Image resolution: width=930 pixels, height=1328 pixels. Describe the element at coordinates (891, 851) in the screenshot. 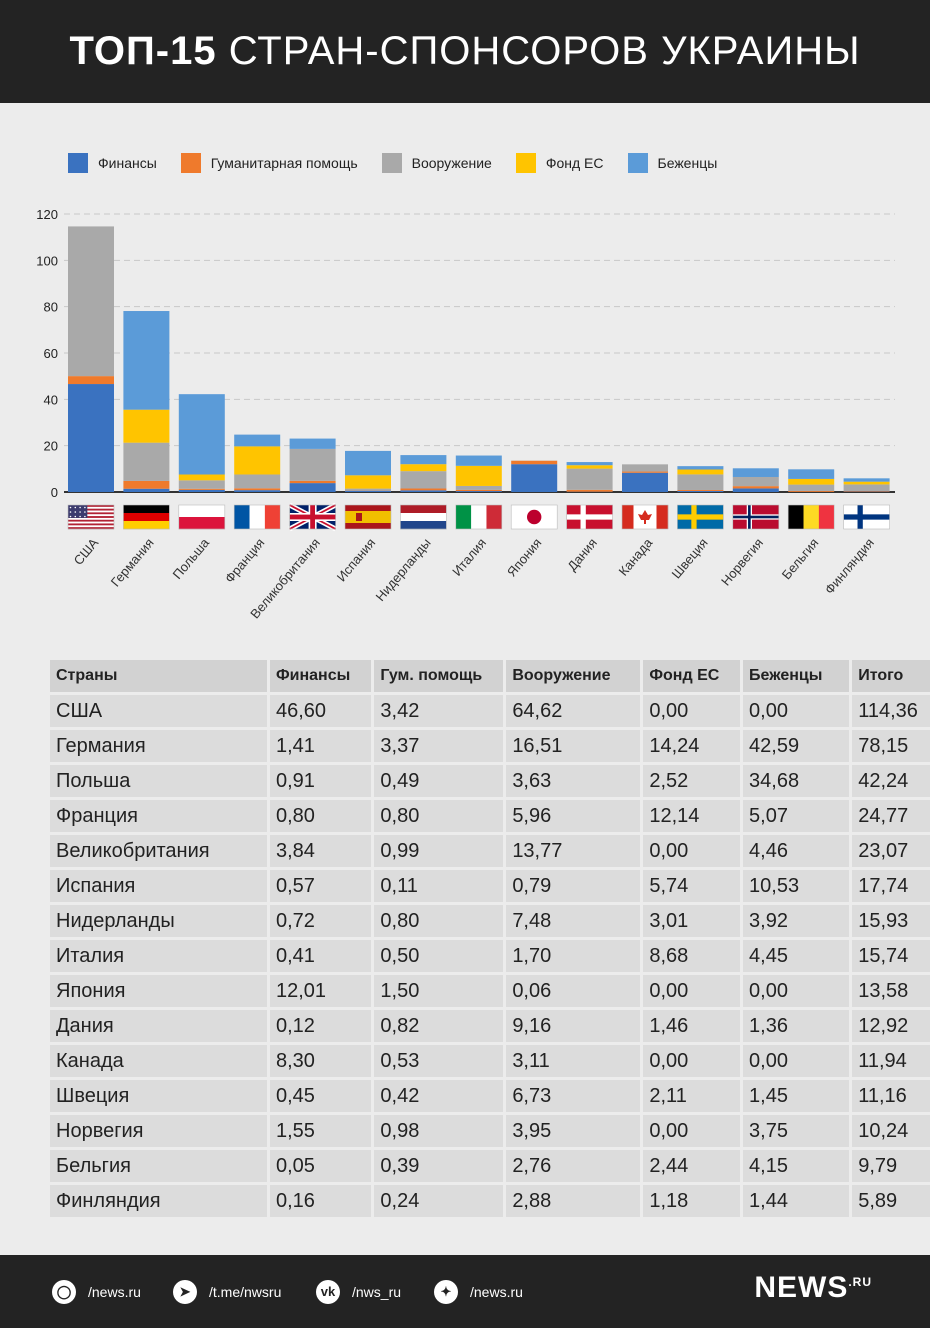

I see `value-cell: 23,07` at that location.